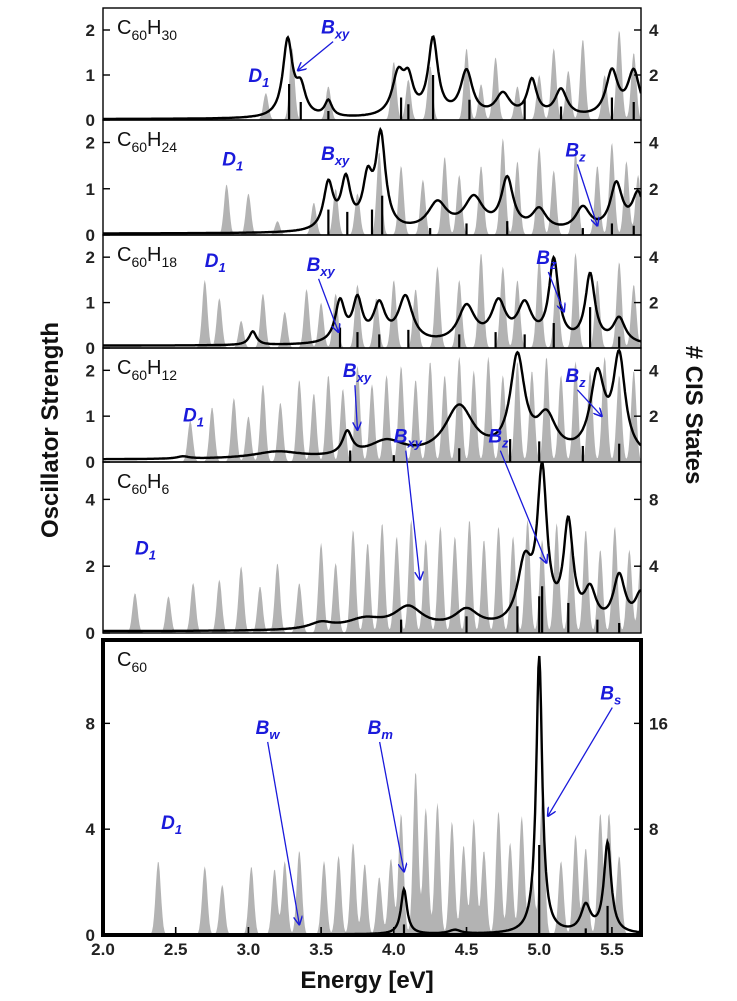 The image size is (737, 1001). Describe the element at coordinates (169, 375) in the screenshot. I see `molecule-count-2: 12` at that location.